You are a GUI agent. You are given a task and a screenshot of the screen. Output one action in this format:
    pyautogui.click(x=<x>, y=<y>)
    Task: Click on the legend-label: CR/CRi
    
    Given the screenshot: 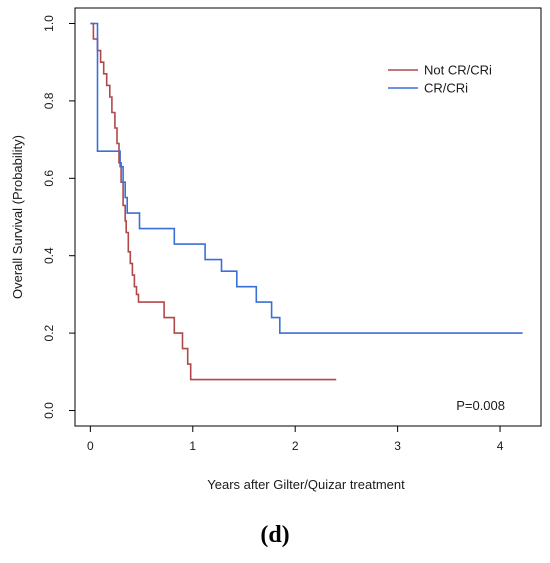 What is the action you would take?
    pyautogui.click(x=446, y=88)
    